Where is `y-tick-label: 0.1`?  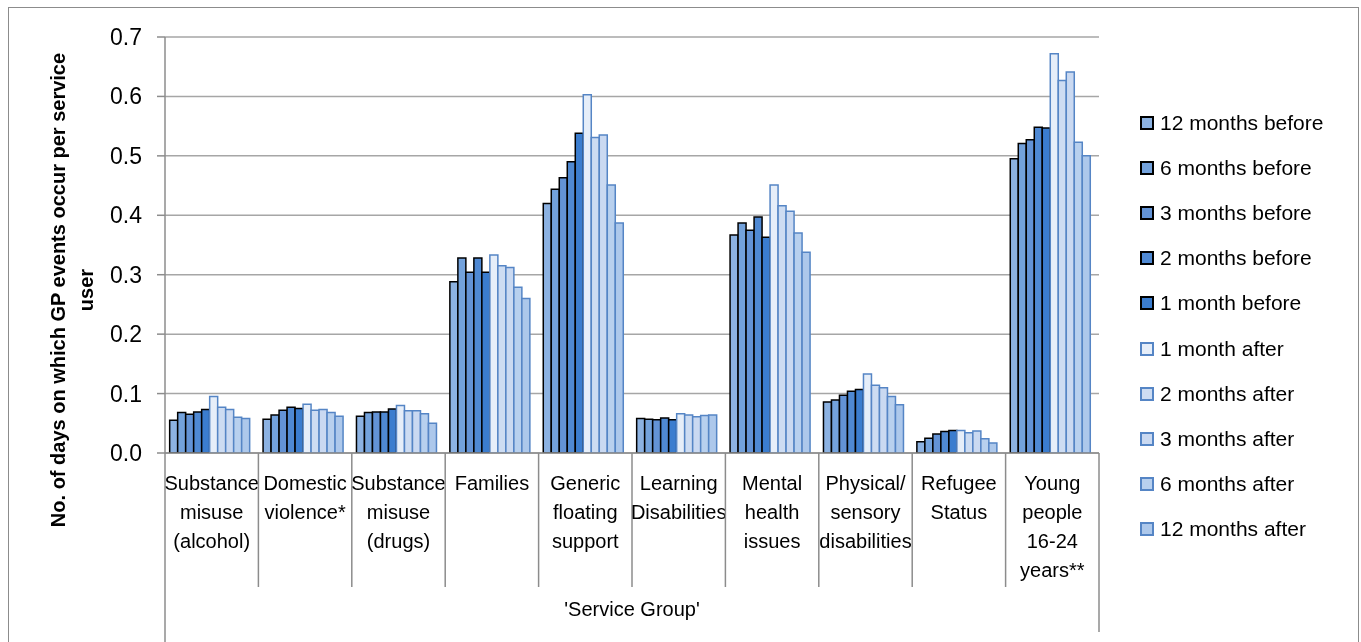 y-tick-label: 0.1 is located at coordinates (126, 393).